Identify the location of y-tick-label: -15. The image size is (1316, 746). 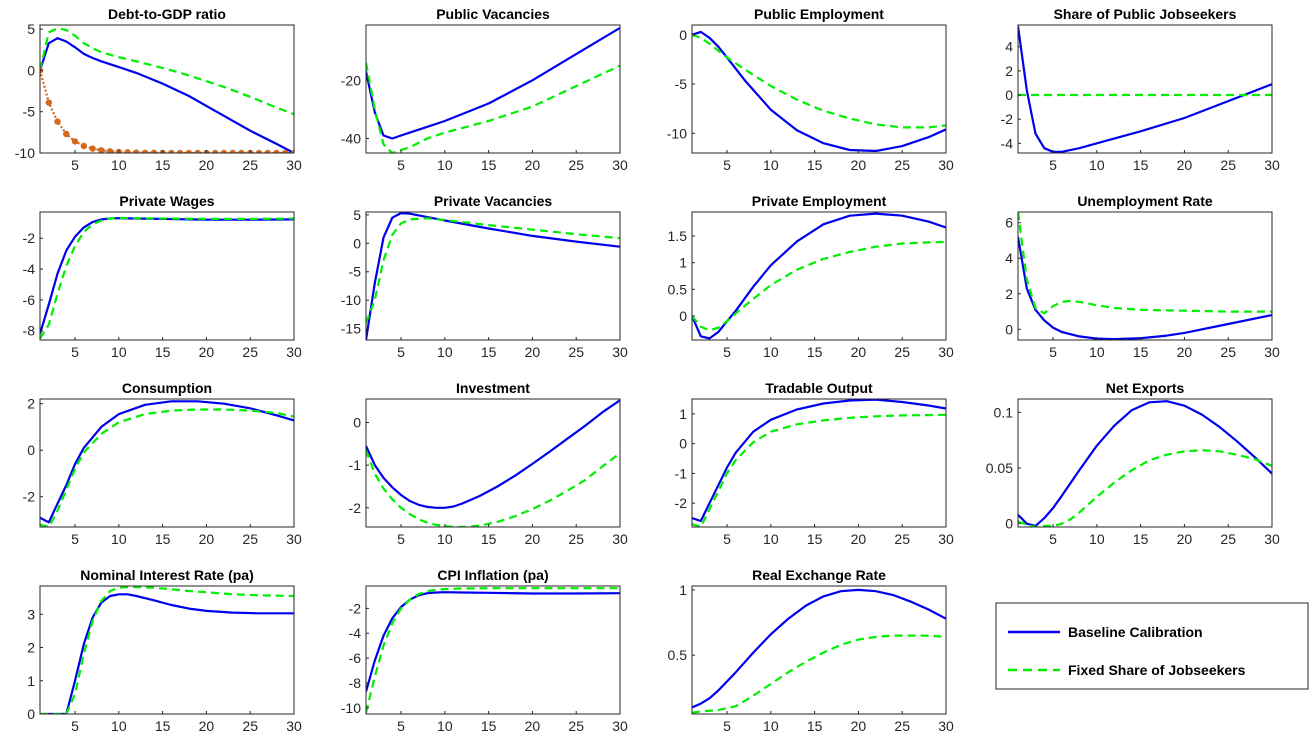
(351, 329).